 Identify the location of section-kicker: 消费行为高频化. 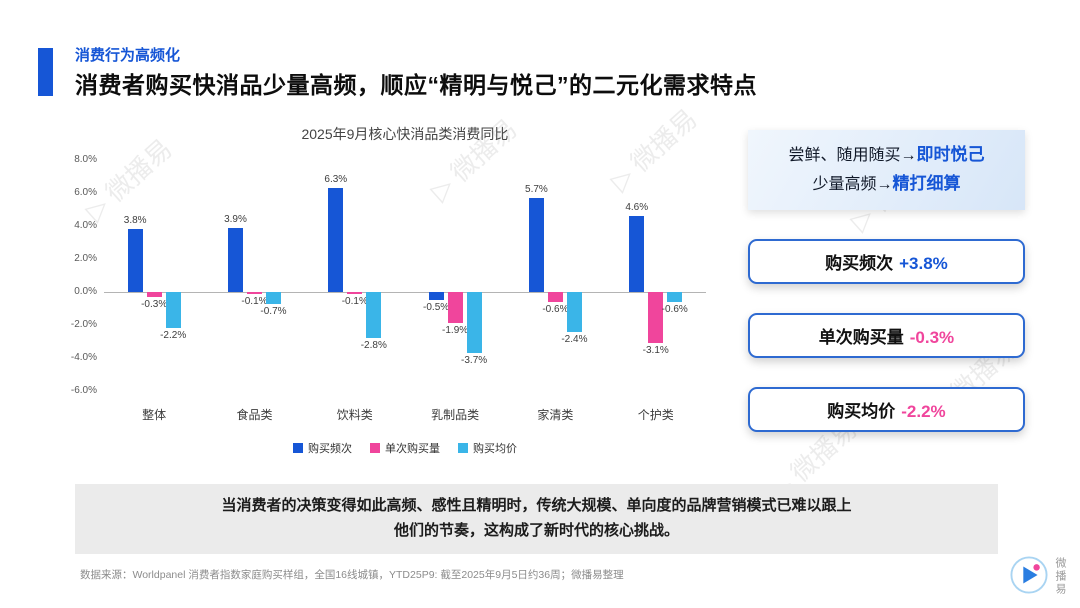
(128, 55).